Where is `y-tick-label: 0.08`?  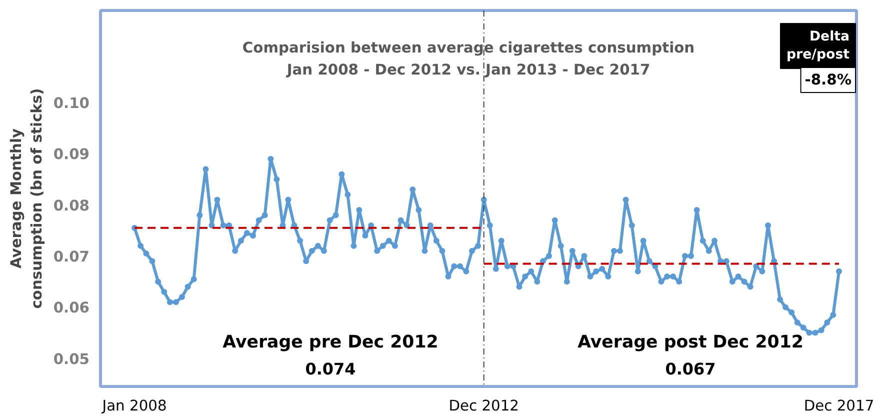
y-tick-label: 0.08 is located at coordinates (71, 205).